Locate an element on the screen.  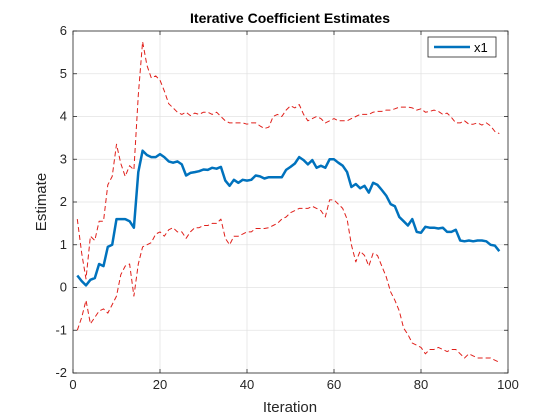
y-tick-label: -2 is located at coordinates (61, 372).